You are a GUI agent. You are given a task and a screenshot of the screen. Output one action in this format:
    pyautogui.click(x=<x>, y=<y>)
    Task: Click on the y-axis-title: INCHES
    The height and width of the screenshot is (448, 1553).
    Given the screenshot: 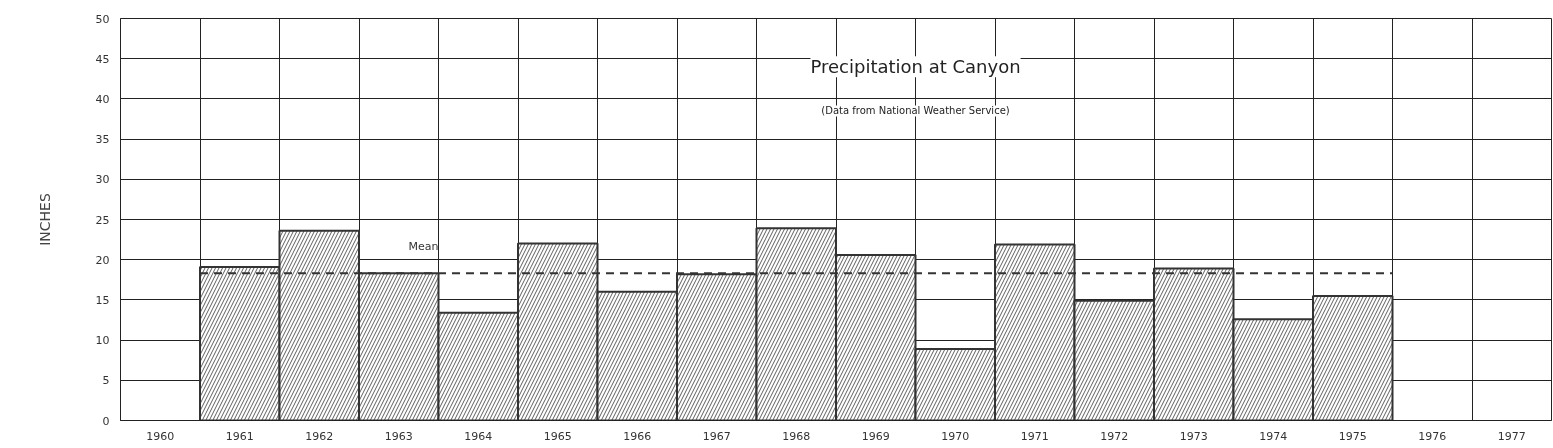 What is the action you would take?
    pyautogui.click(x=44, y=219)
    